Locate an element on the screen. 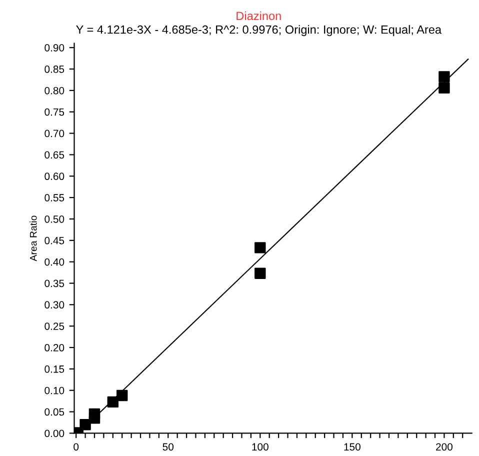 The width and height of the screenshot is (479, 456). y-tick-label: 0.05 is located at coordinates (54, 412).